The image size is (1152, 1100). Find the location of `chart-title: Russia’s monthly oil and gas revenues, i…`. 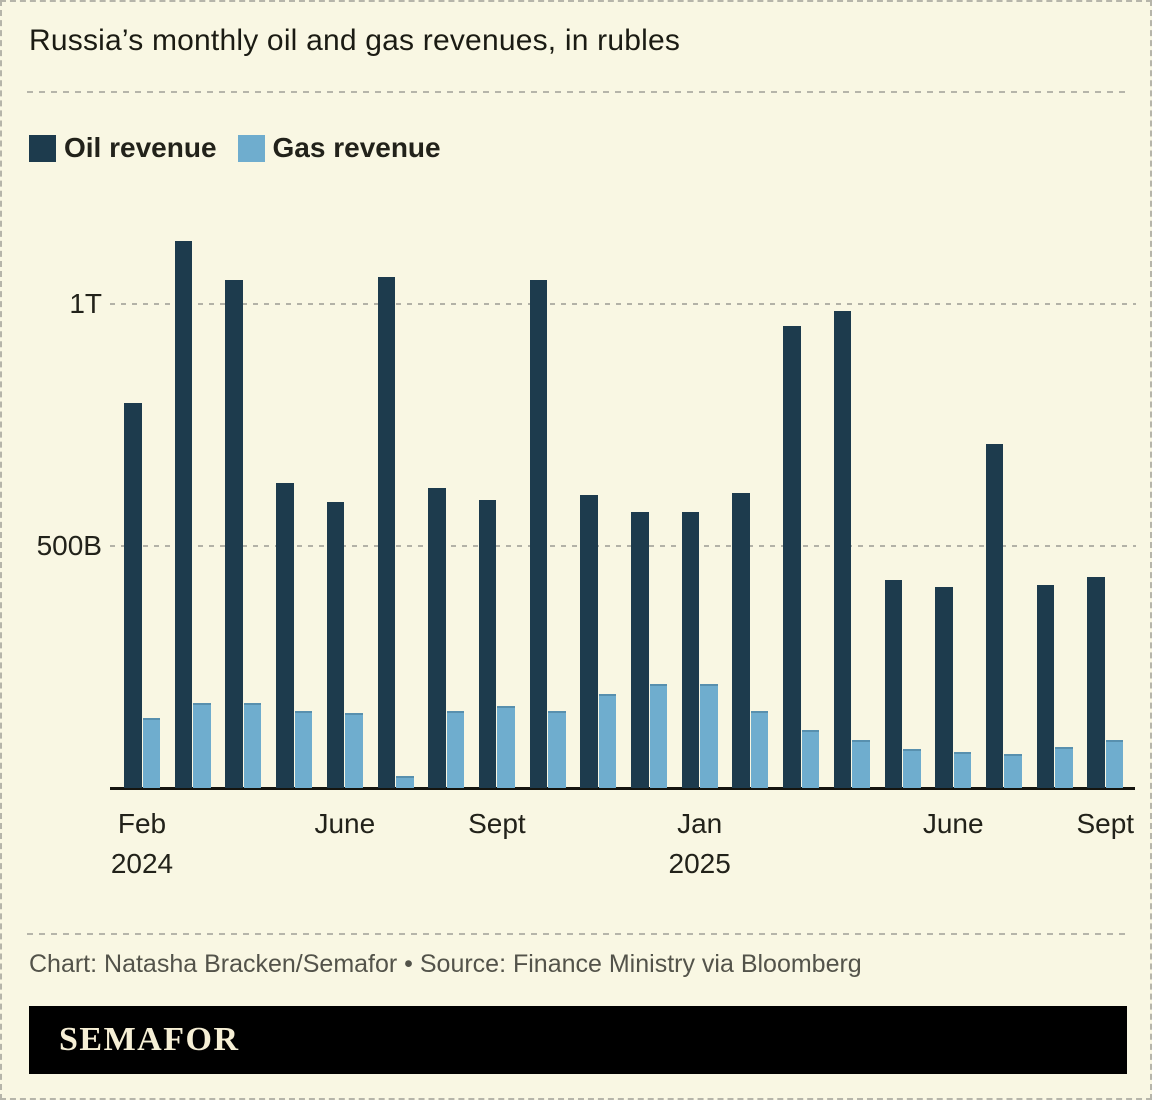

chart-title: Russia’s monthly oil and gas revenues, i… is located at coordinates (355, 40).